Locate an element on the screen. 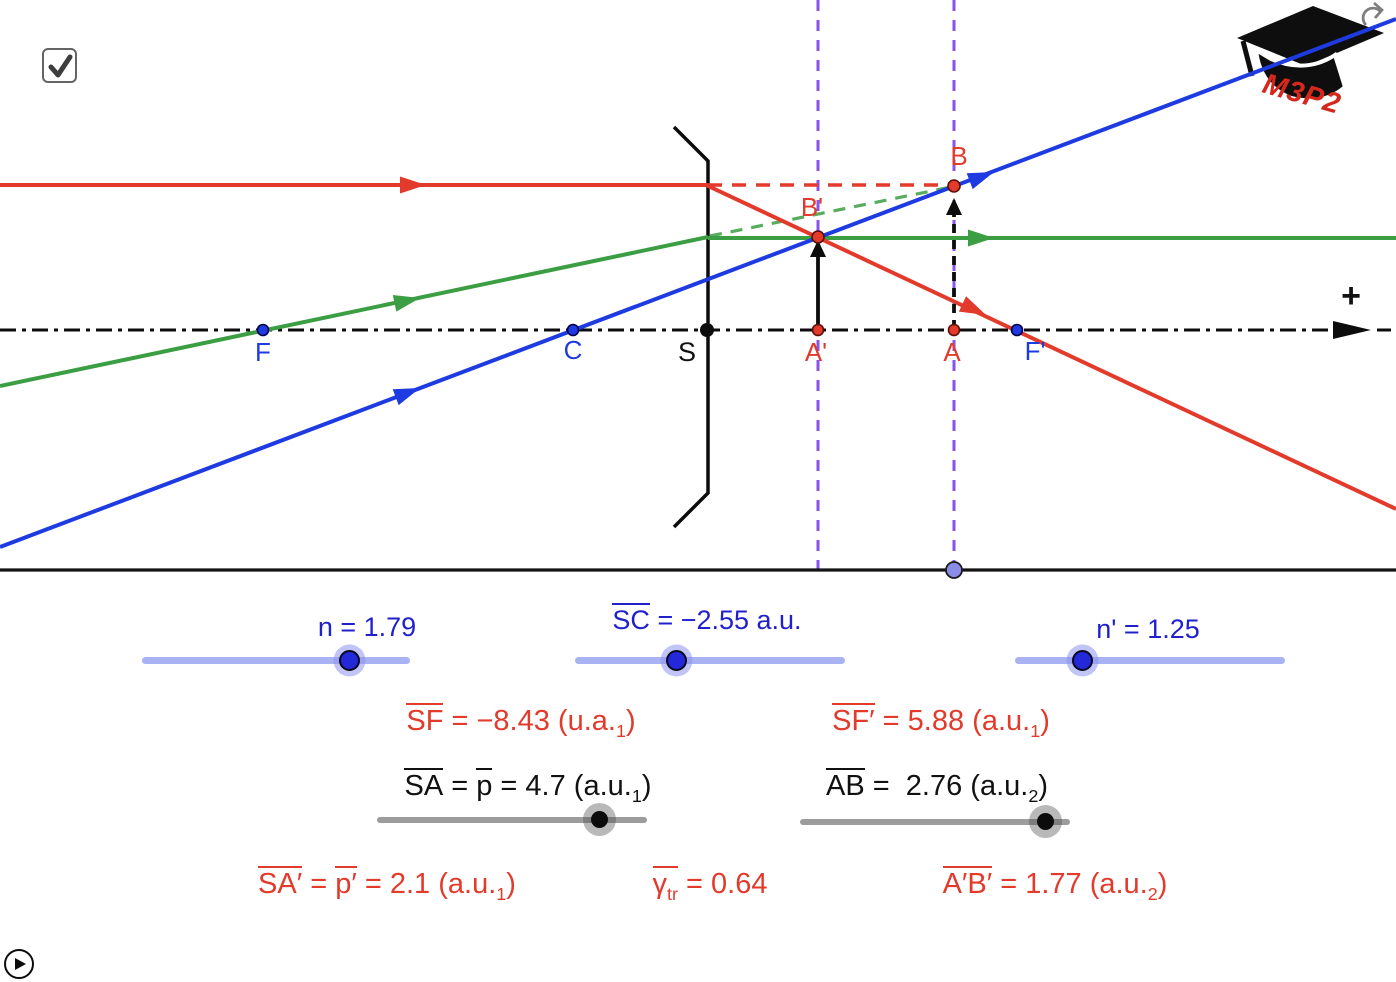 The image size is (1396, 982). point-A is located at coordinates (954, 330).